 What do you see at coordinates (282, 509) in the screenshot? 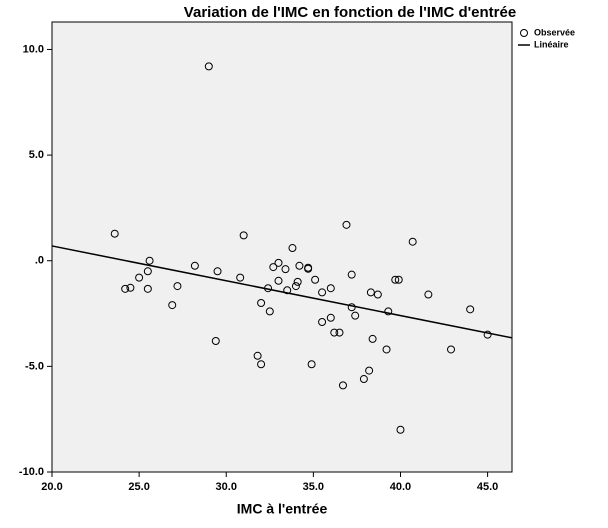
I see `x-axis-label: IMC à l'entrée` at bounding box center [282, 509].